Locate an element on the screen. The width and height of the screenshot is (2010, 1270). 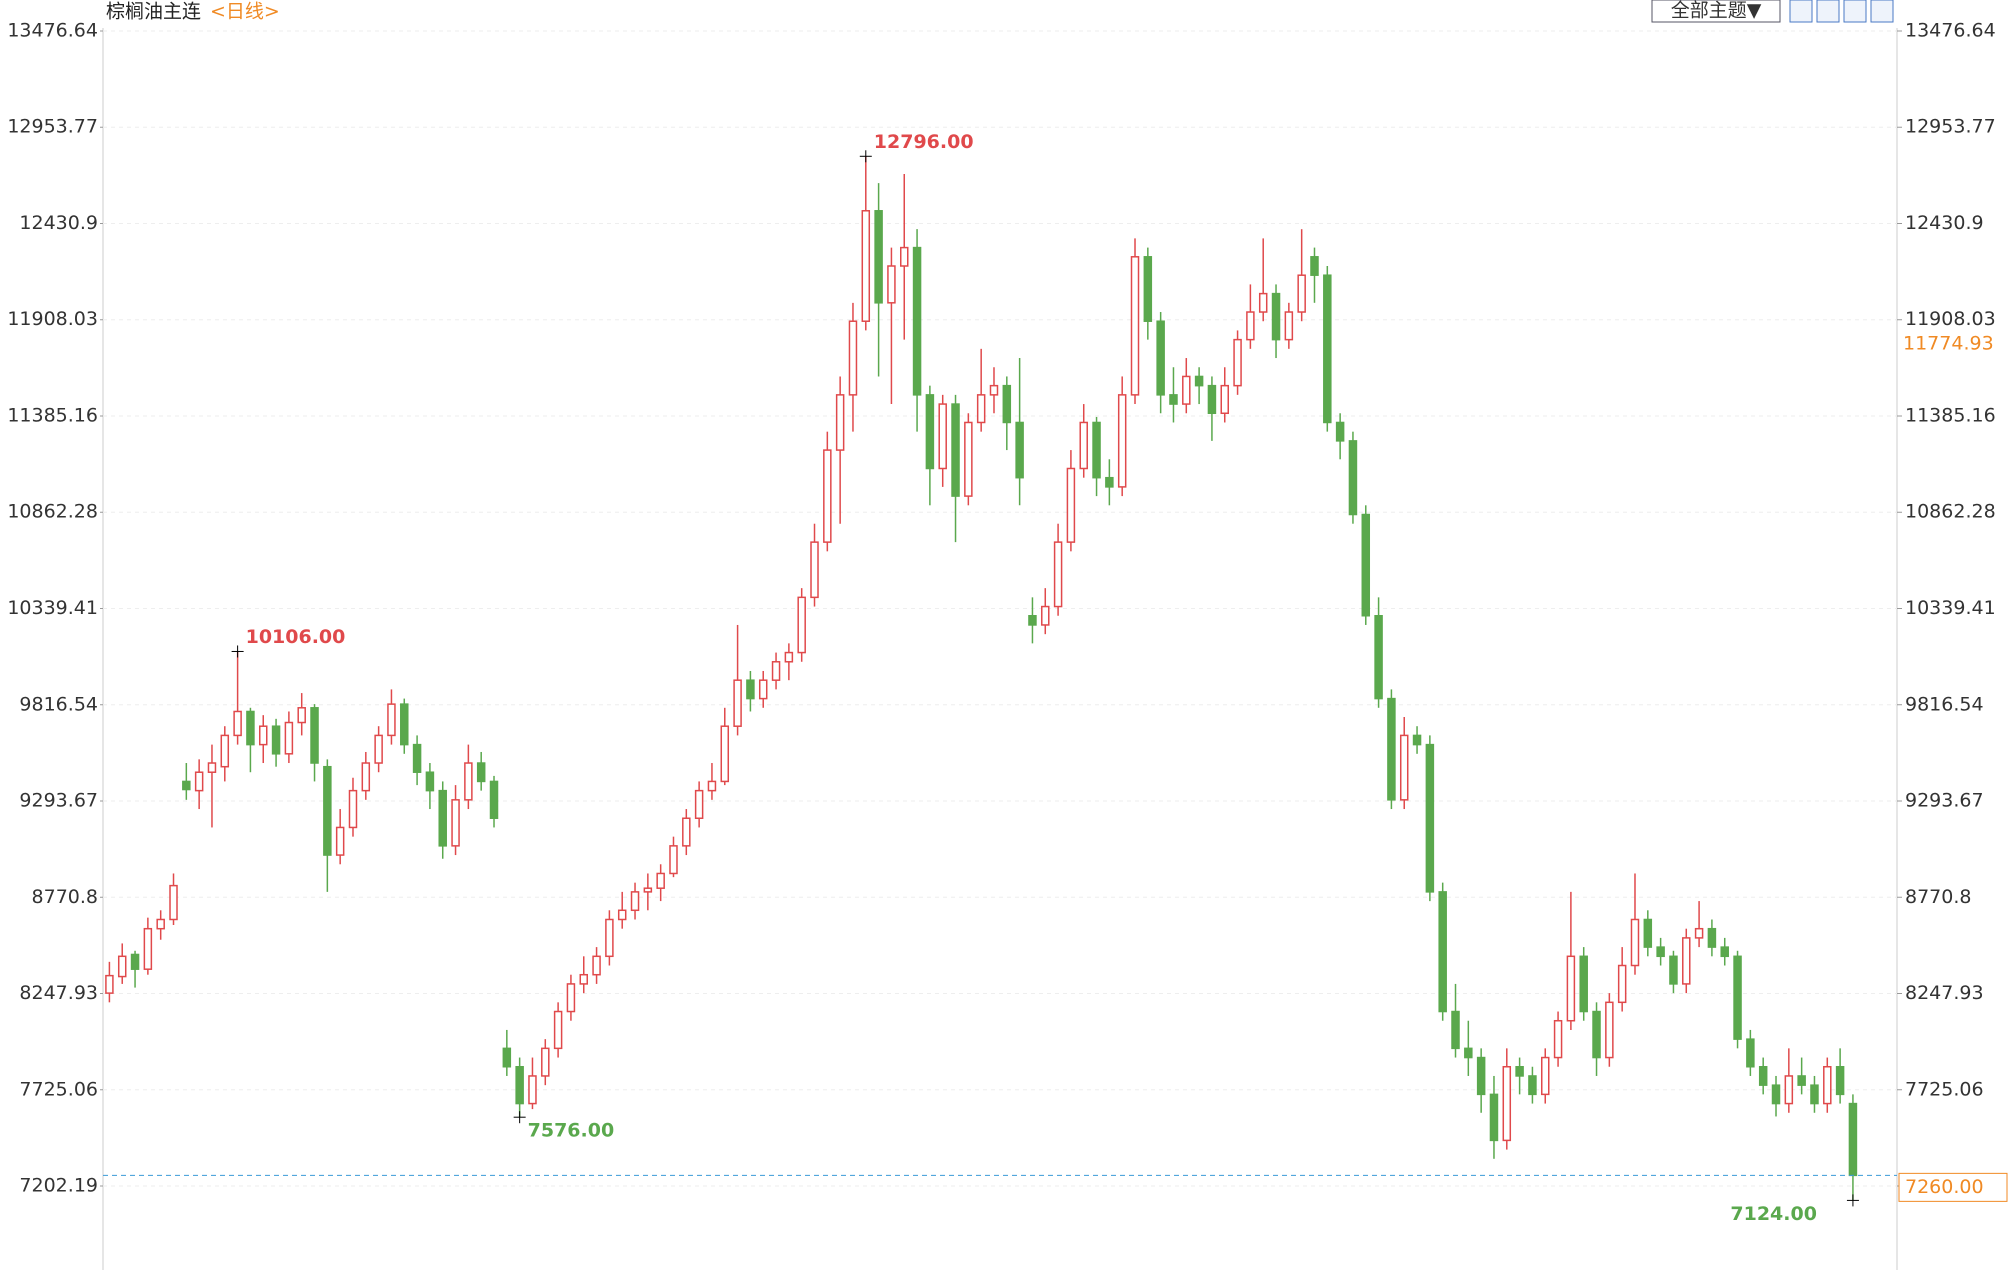
y-tick-label-right: 7725.06 is located at coordinates (1944, 1089).